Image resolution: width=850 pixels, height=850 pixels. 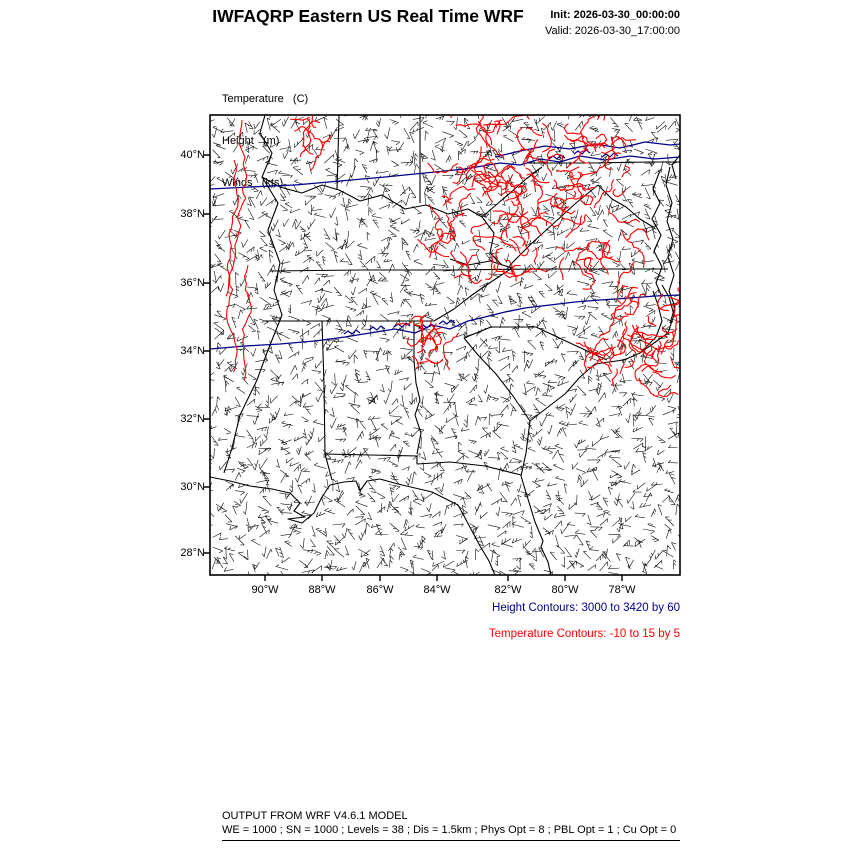 What do you see at coordinates (380, 590) in the screenshot?
I see `lon-tick-label: 86°W` at bounding box center [380, 590].